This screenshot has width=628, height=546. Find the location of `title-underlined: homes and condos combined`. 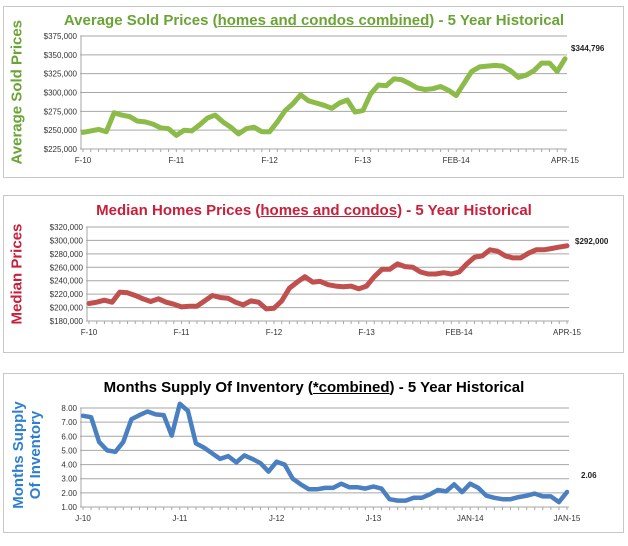

title-underlined: homes and condos combined is located at coordinates (323, 20).